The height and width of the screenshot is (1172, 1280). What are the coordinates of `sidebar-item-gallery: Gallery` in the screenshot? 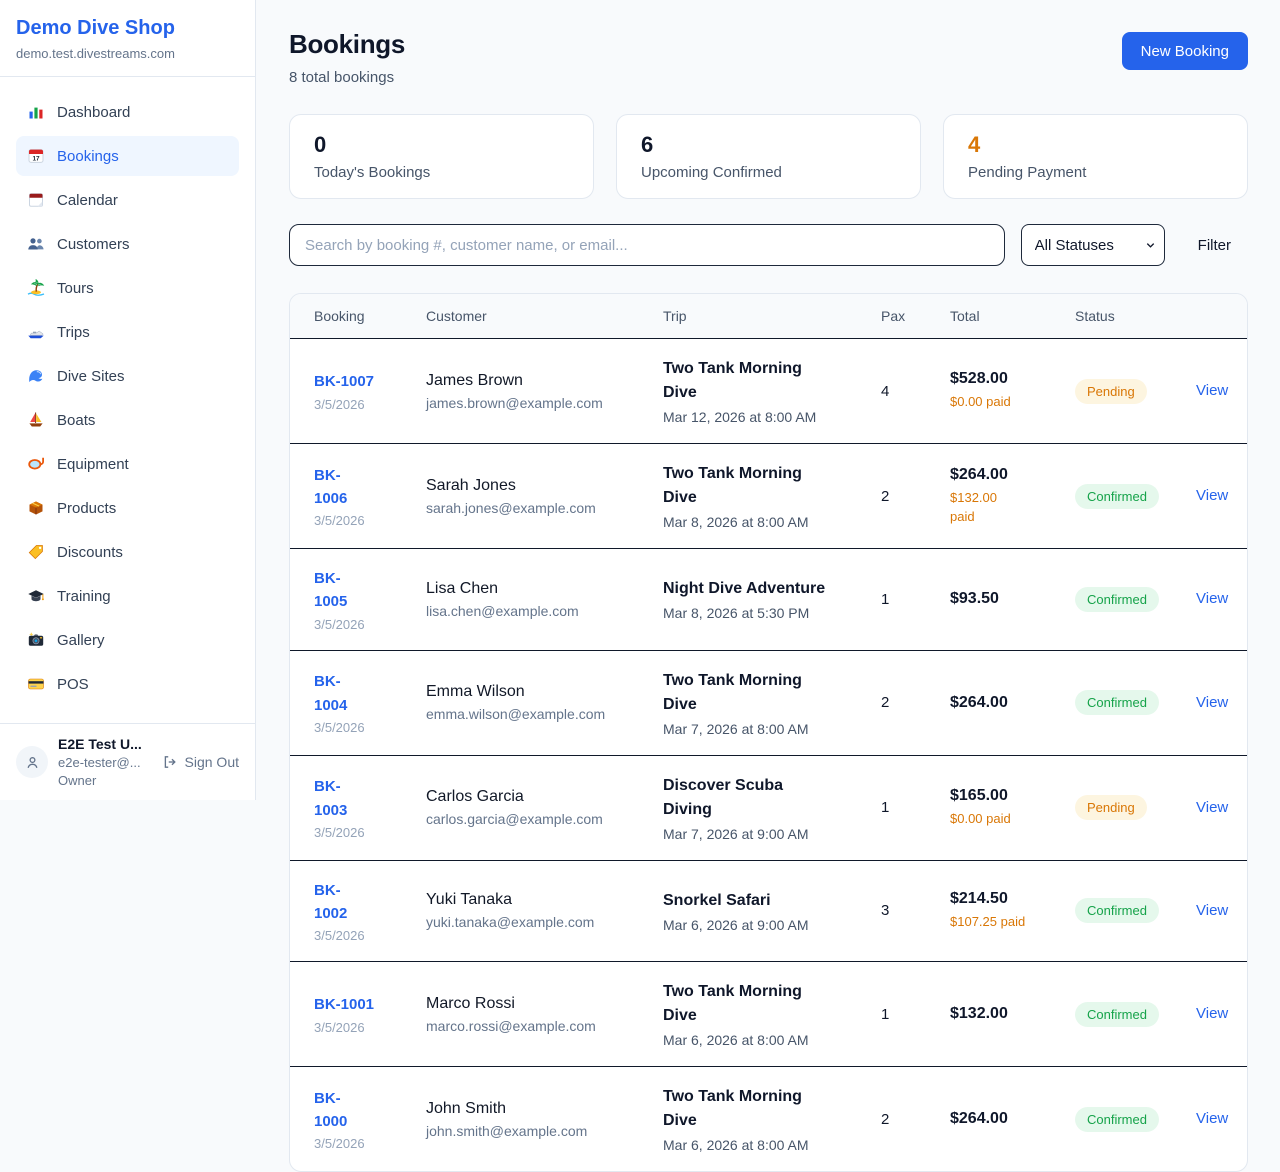 It's located at (127, 640).